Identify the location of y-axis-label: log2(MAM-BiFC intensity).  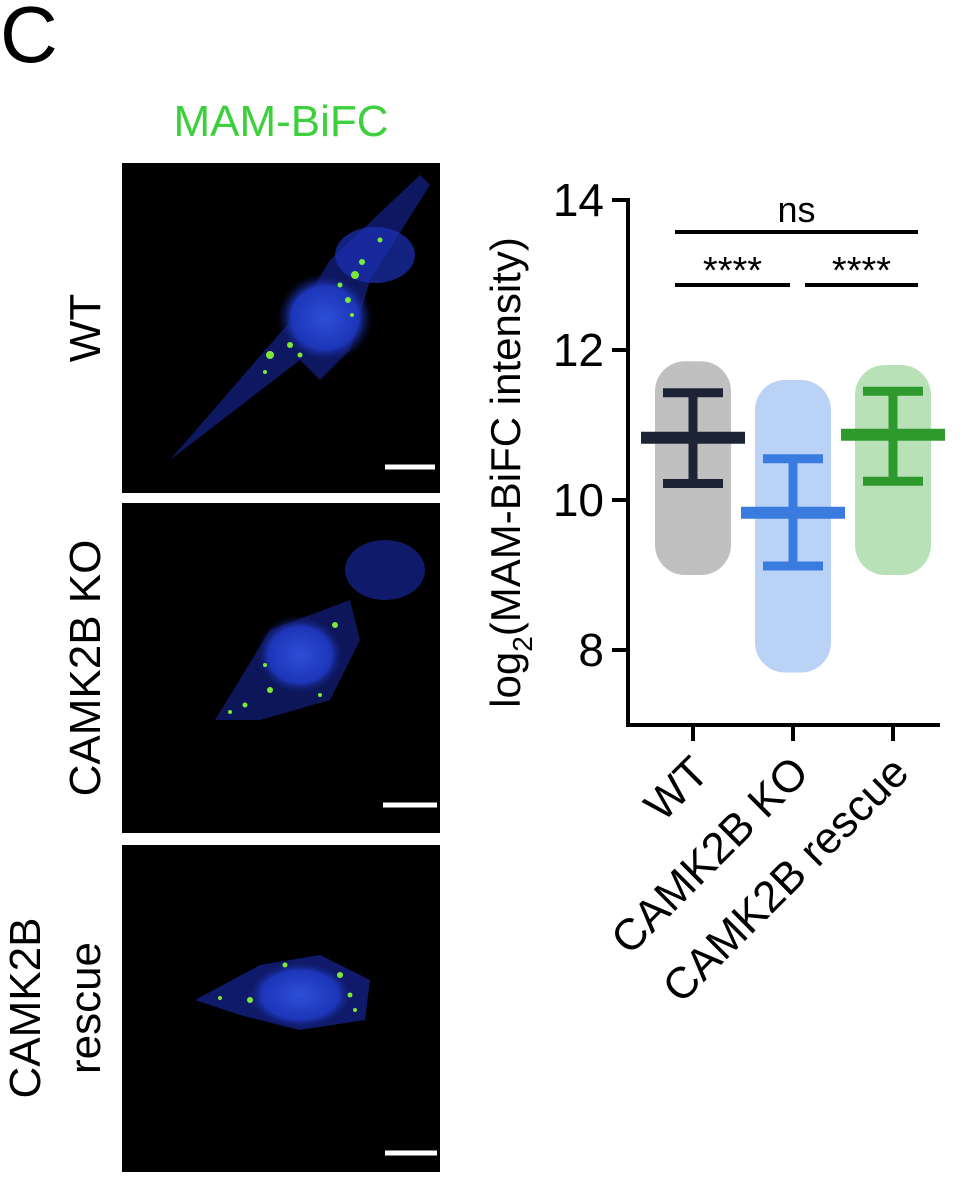
(510, 472).